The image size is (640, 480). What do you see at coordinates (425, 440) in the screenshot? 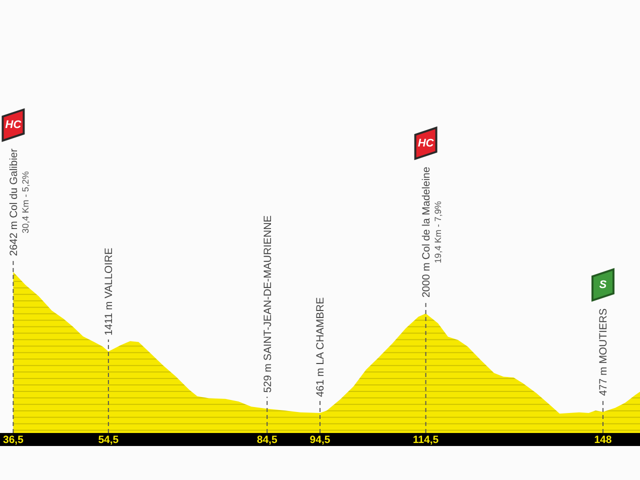
I see `x-tick-label: 114,5` at bounding box center [425, 440].